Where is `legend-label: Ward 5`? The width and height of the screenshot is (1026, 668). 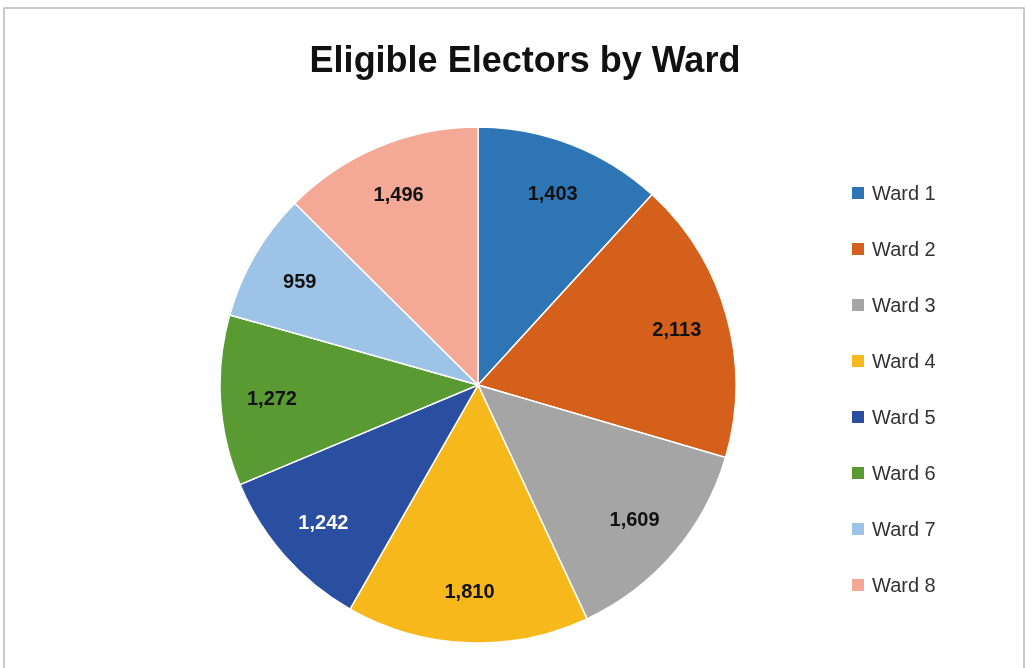 legend-label: Ward 5 is located at coordinates (904, 417).